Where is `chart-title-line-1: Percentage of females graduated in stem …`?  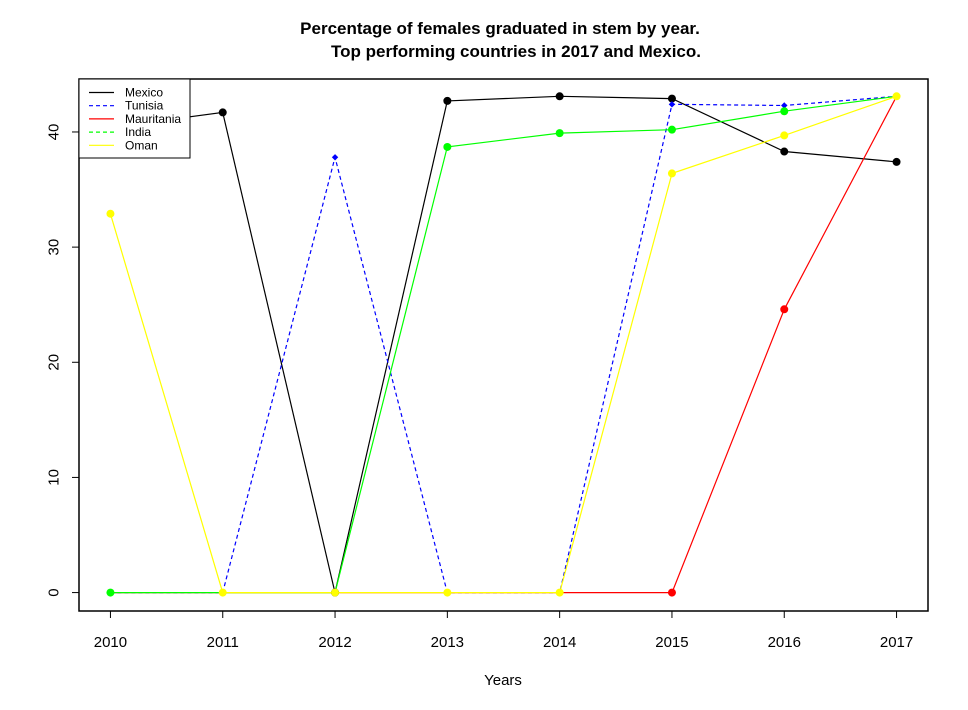
chart-title-line-1: Percentage of females graduated in stem … is located at coordinates (500, 28).